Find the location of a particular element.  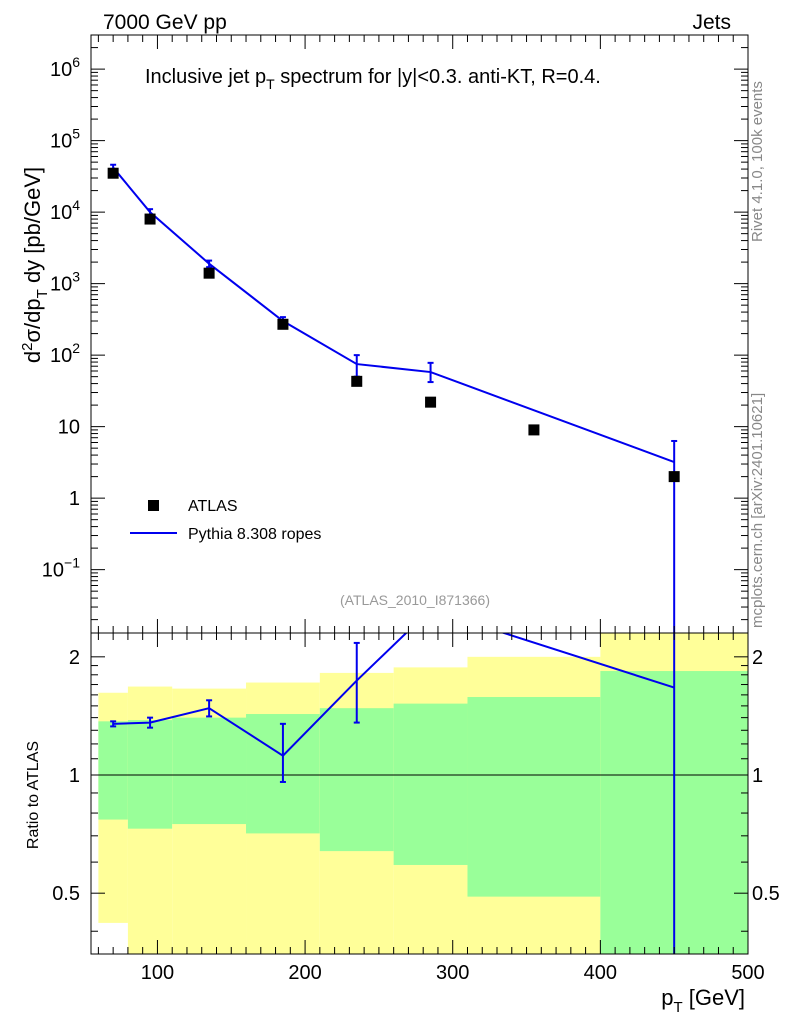

ratio-y-tick-label-left: 2 is located at coordinates (74, 658).